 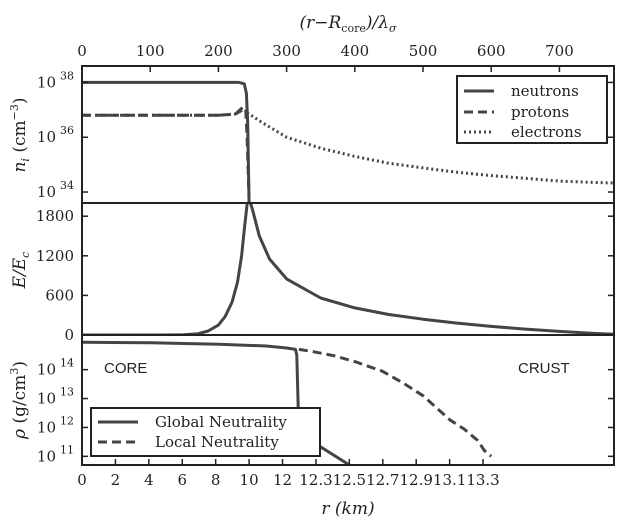 What do you see at coordinates (19, 400) in the screenshot?
I see `bottom-ylabel: ρ (g/cm3)` at bounding box center [19, 400].